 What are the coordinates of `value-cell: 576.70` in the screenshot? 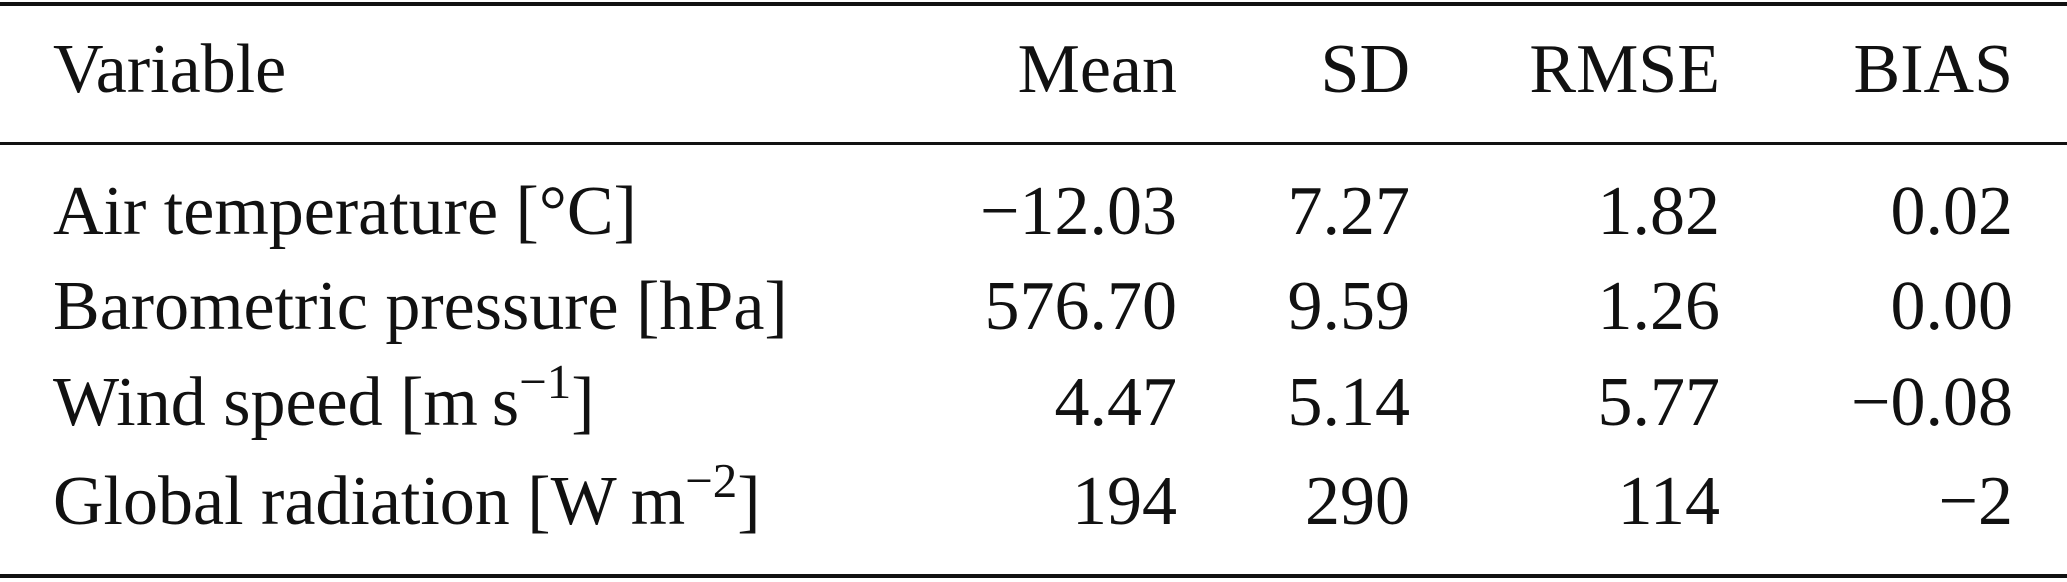 It's located at (1081, 306).